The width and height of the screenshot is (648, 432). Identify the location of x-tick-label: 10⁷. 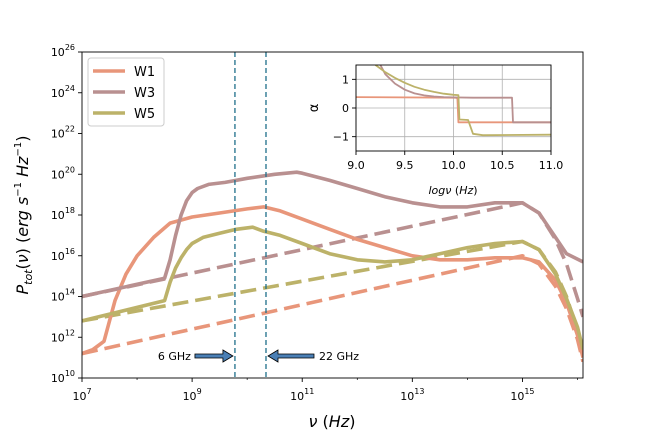
(81, 395).